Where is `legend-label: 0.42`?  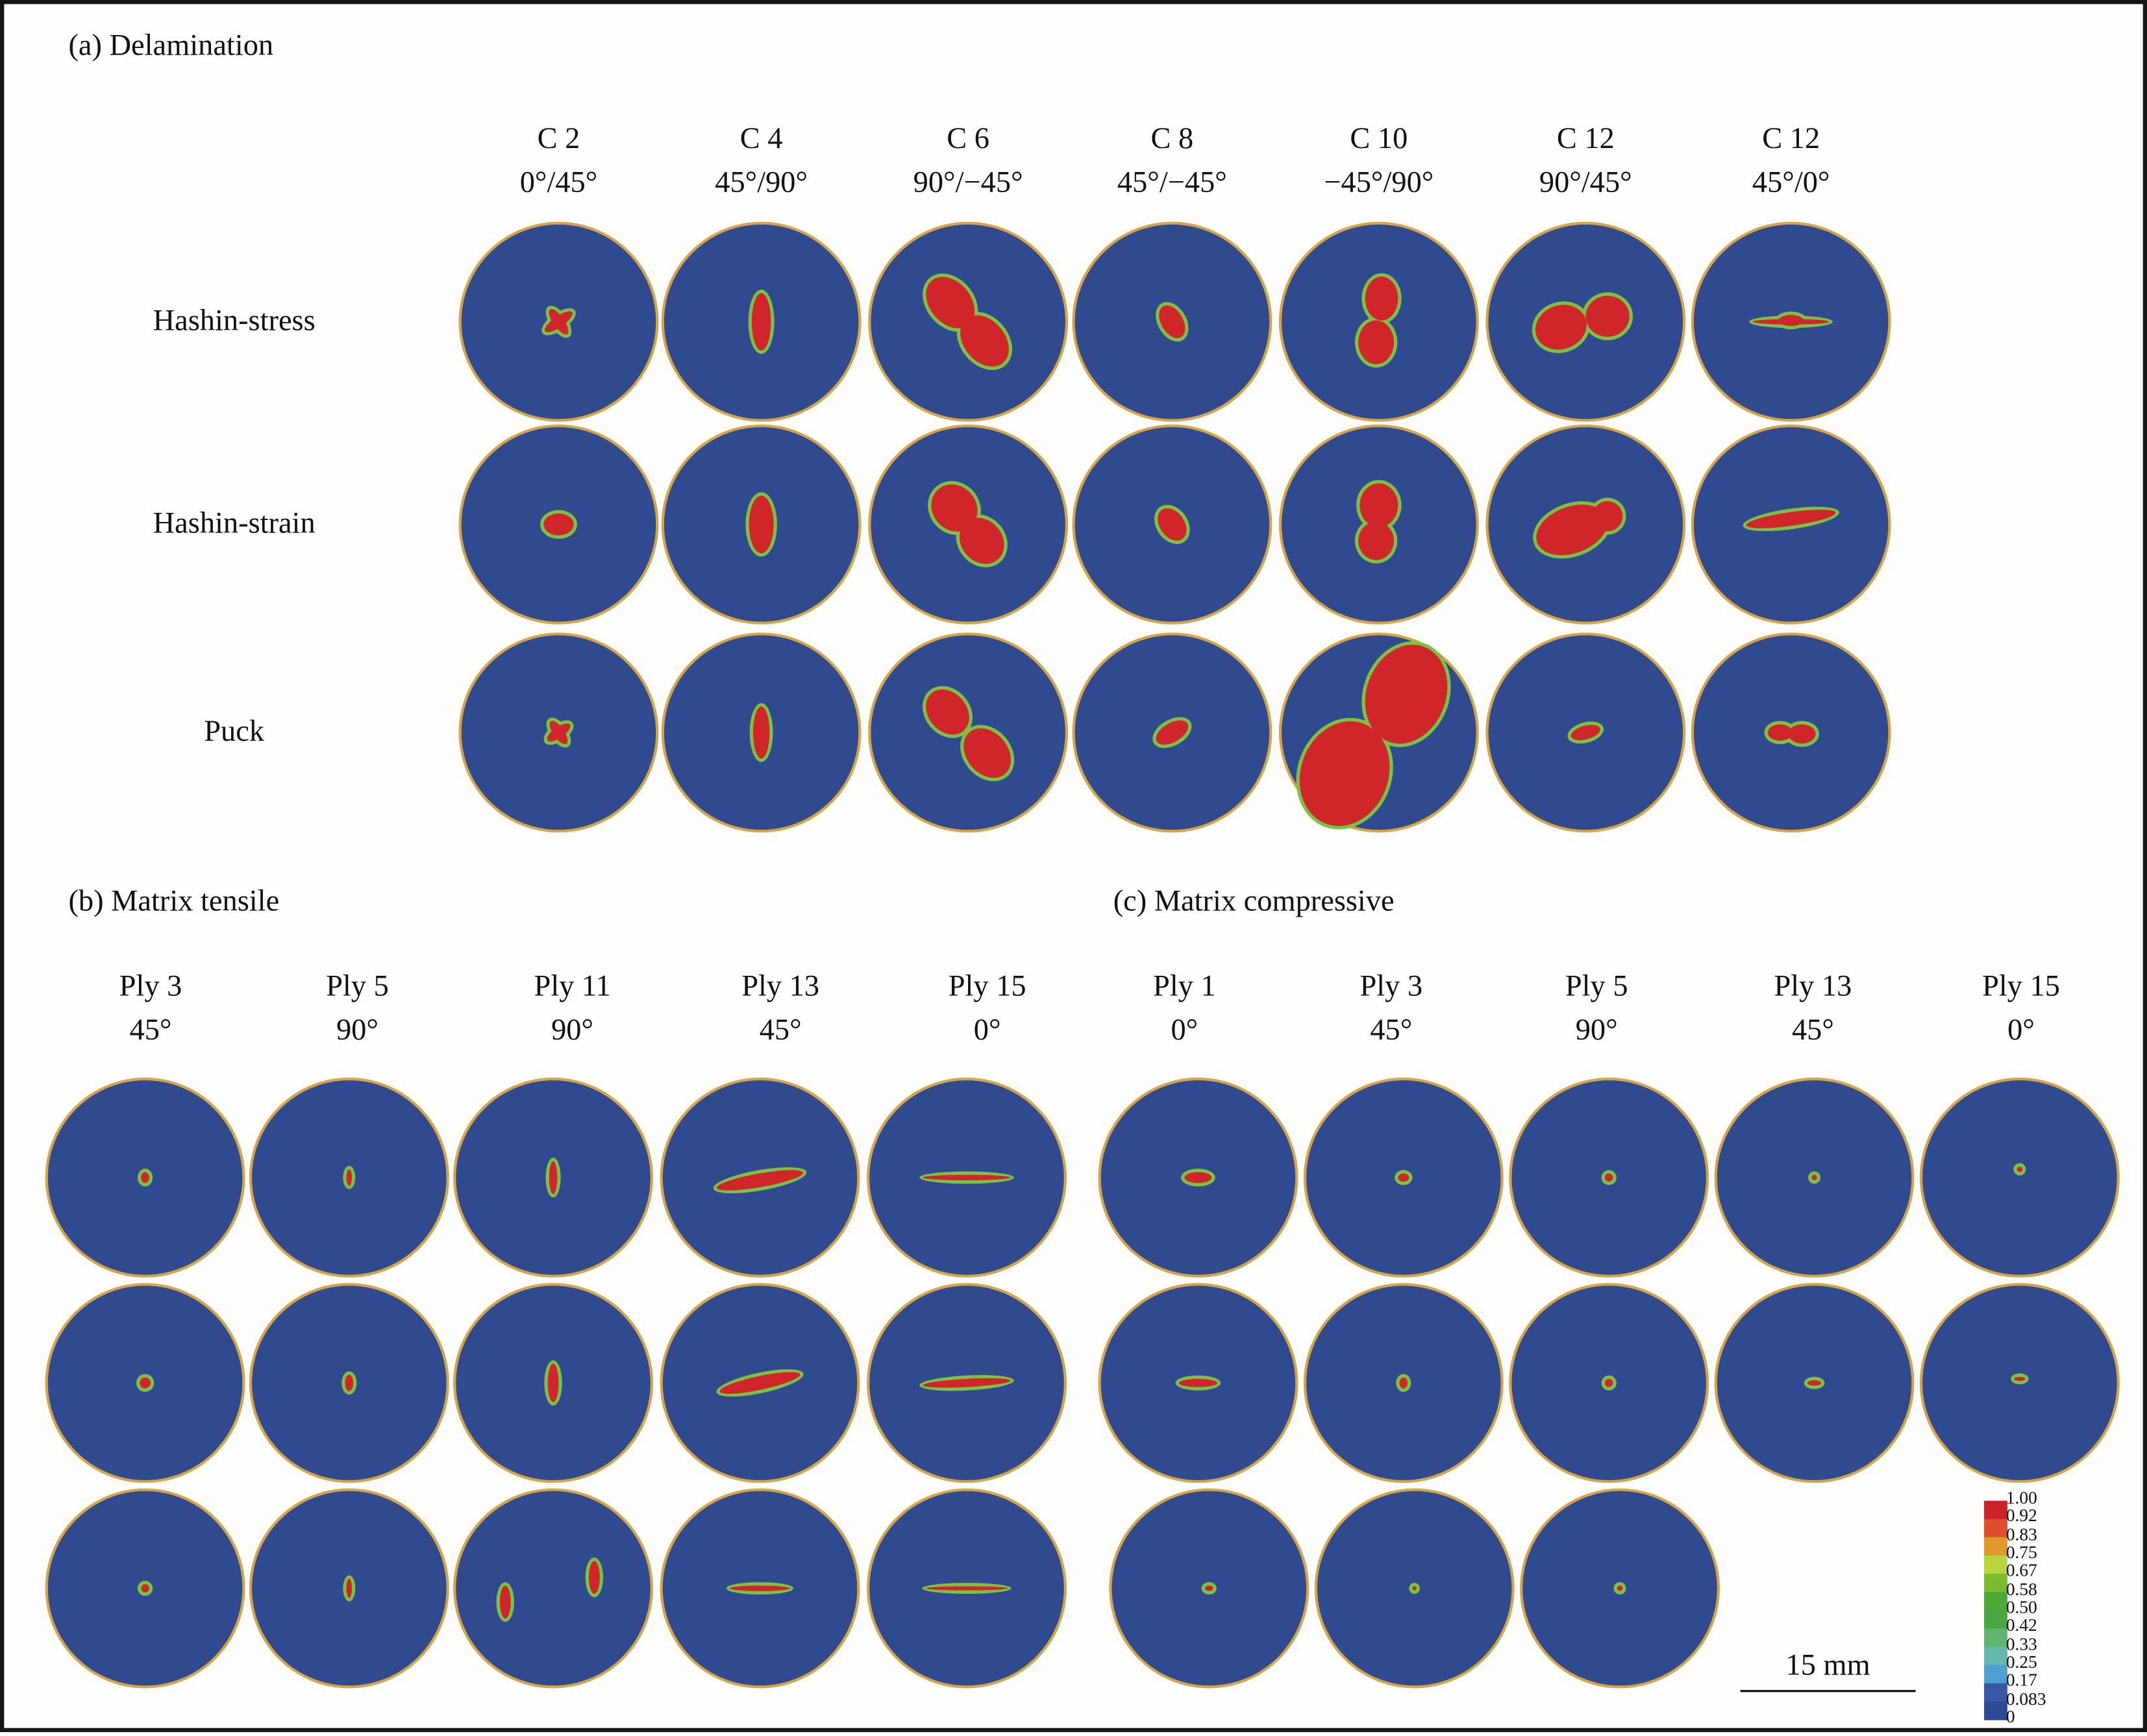 legend-label: 0.42 is located at coordinates (2021, 1625).